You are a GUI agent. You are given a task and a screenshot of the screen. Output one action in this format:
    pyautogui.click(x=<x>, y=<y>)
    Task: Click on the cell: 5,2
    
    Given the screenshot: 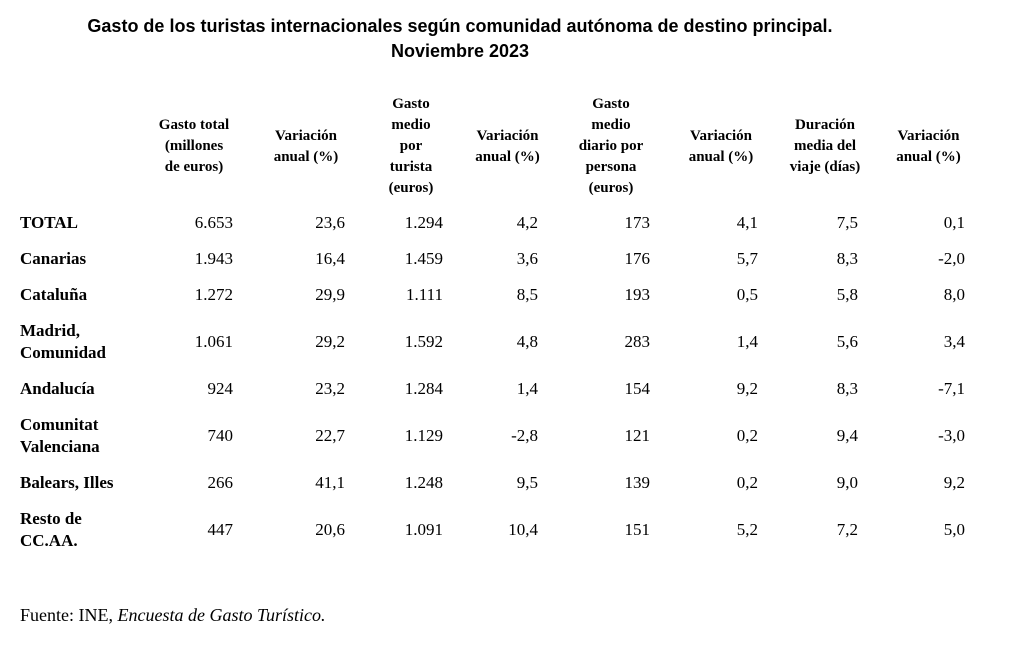 What is the action you would take?
    pyautogui.click(x=747, y=529)
    